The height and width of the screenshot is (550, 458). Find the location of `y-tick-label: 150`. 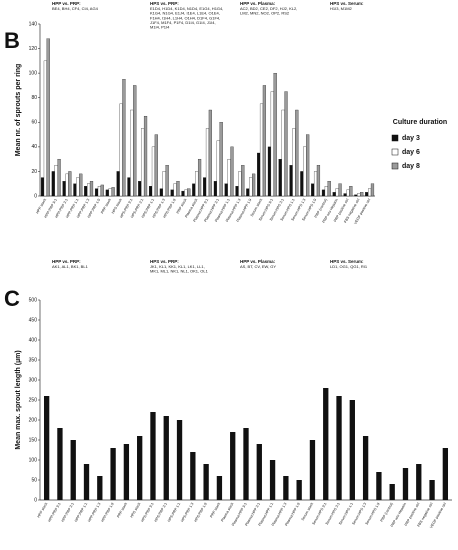

y-tick-label: 150 is located at coordinates (33, 440).